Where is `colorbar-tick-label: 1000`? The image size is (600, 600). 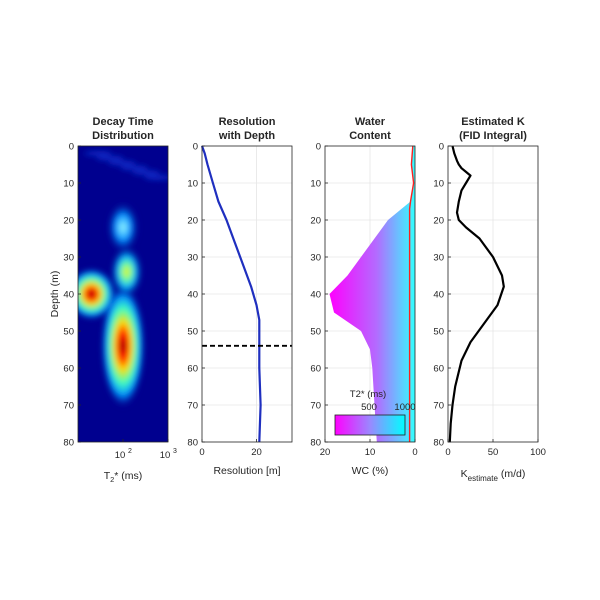
colorbar-tick-label: 1000 is located at coordinates (404, 407).